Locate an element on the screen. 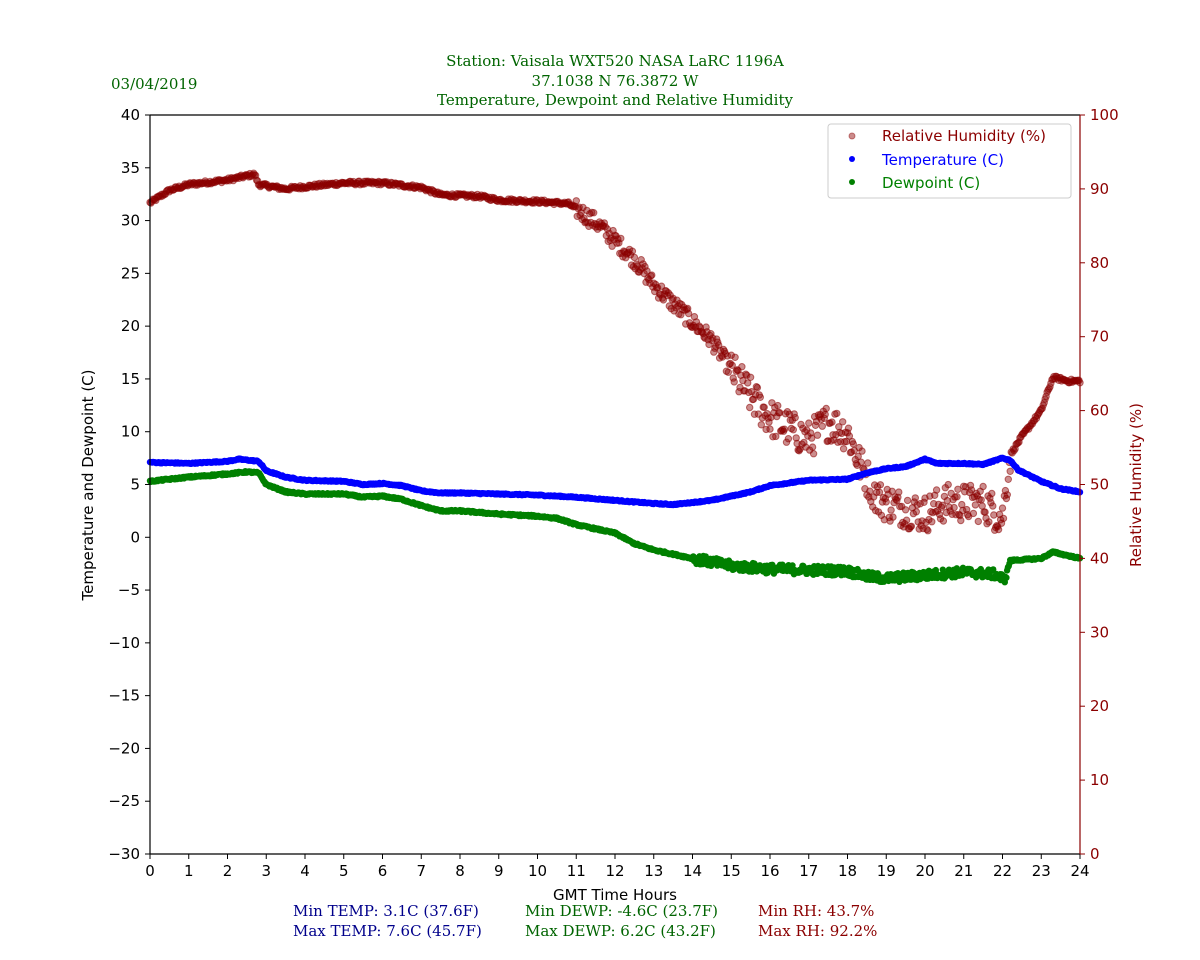 This screenshot has height=960, width=1200. y-tick-label: −10 is located at coordinates (124, 643).